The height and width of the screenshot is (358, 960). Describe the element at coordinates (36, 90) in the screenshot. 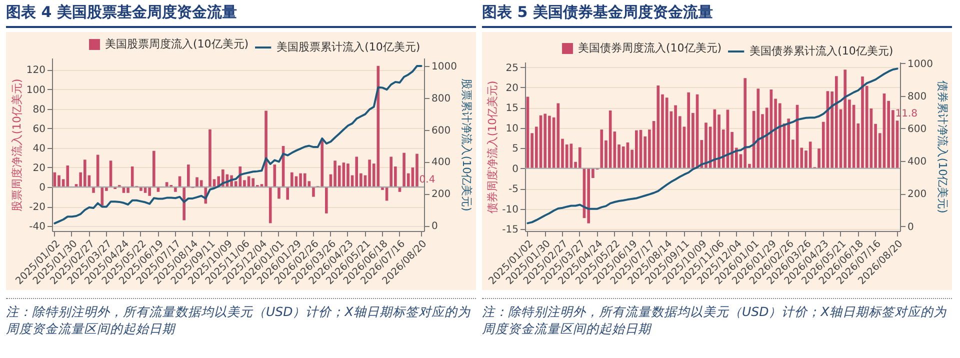

I see `y-tick-label: 100` at that location.